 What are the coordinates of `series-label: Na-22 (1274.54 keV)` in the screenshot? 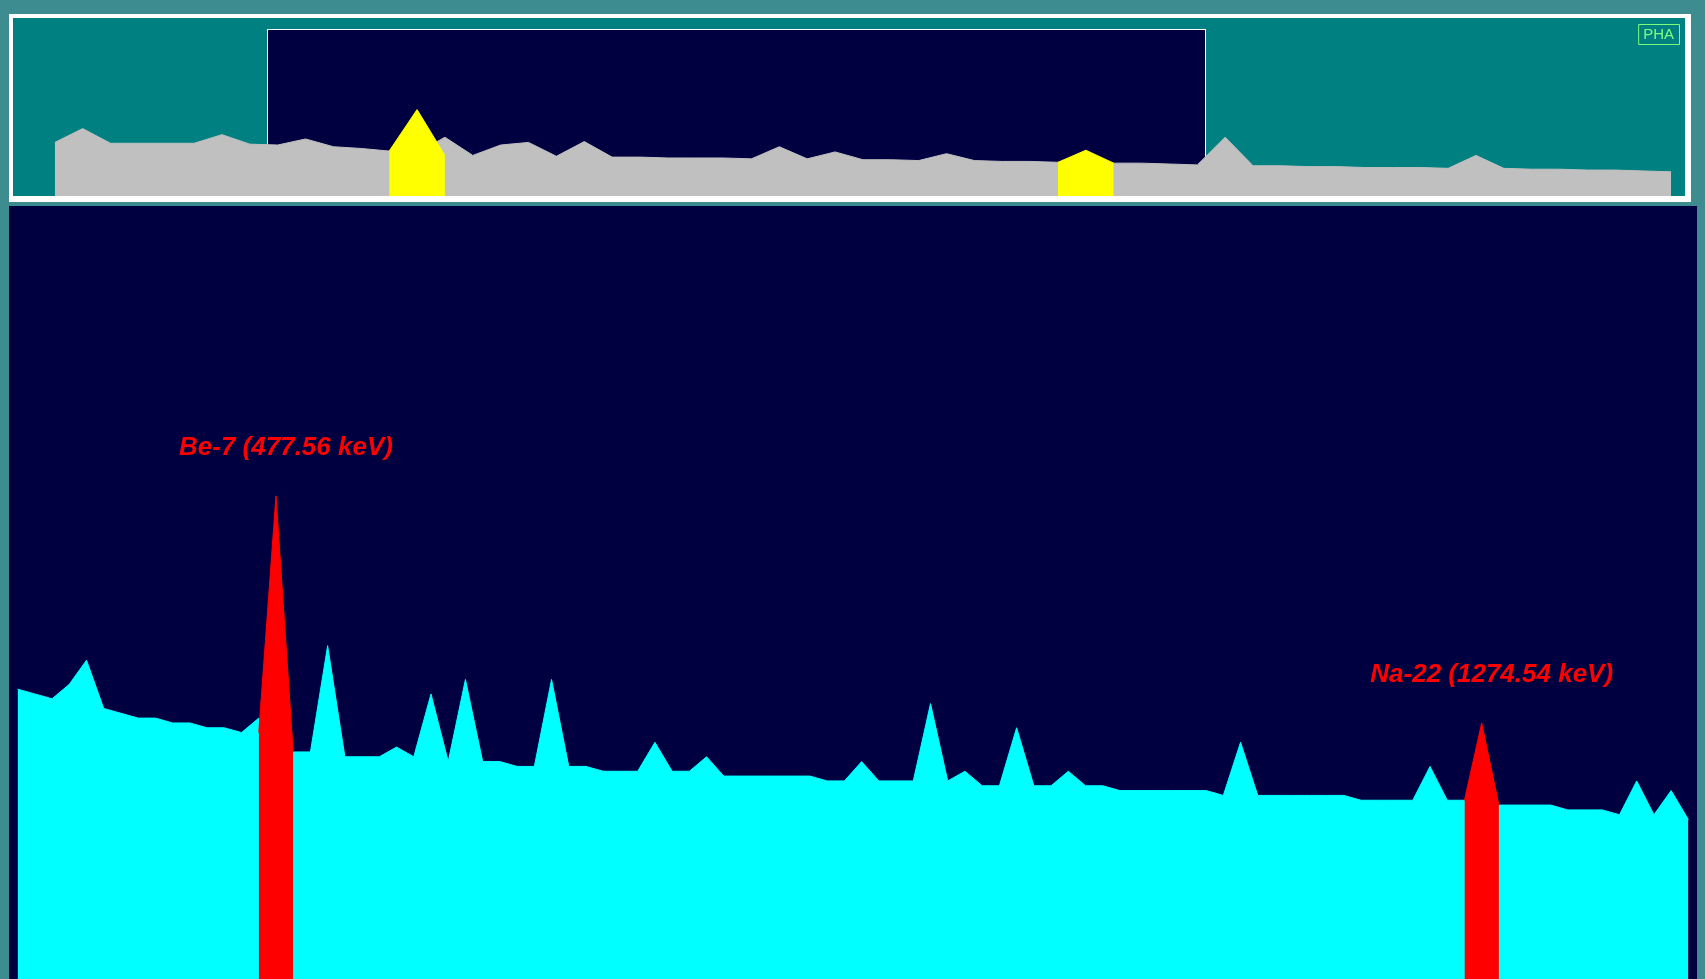 It's located at (1492, 673).